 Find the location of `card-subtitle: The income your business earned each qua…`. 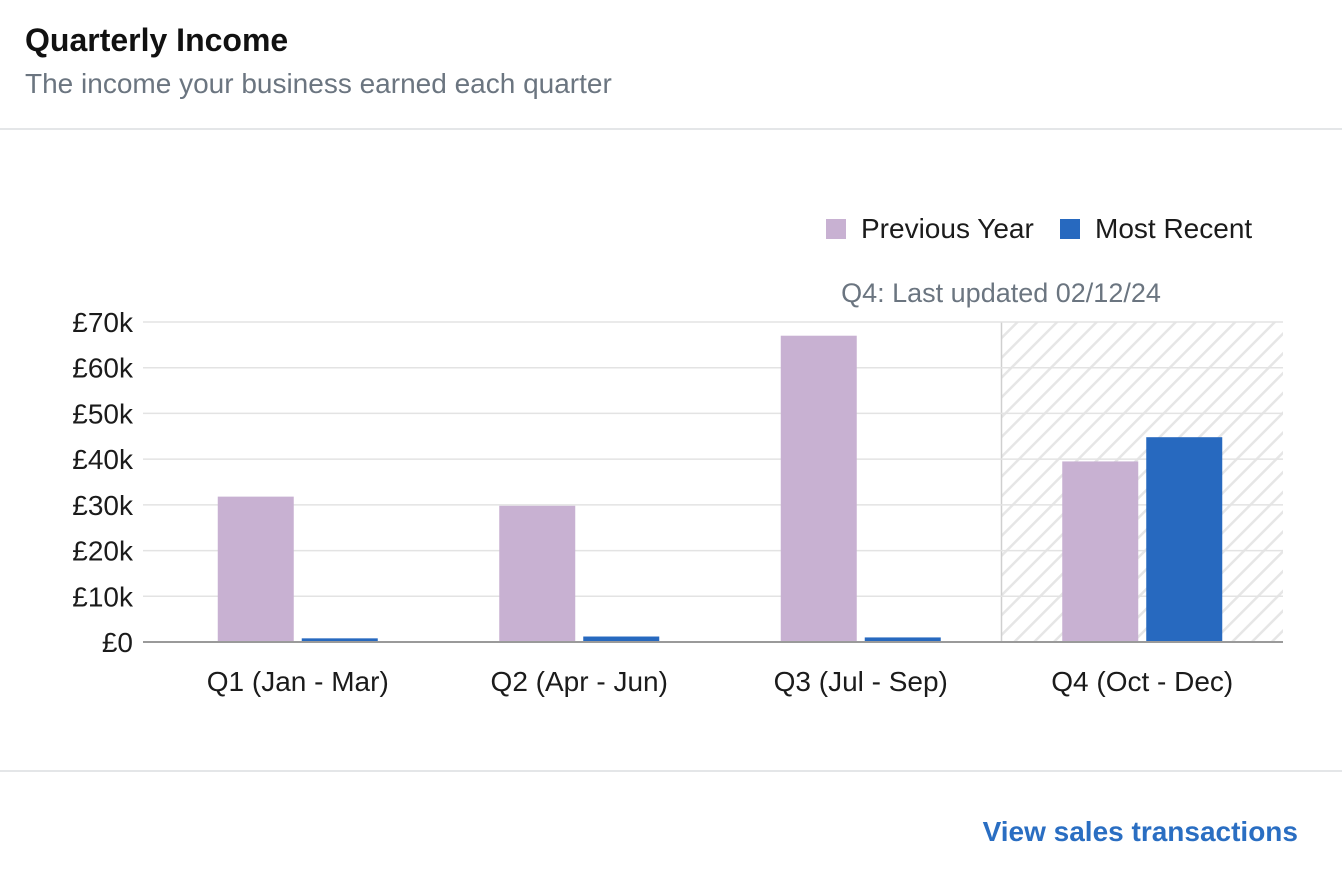

card-subtitle: The income your business earned each qua… is located at coordinates (318, 83).